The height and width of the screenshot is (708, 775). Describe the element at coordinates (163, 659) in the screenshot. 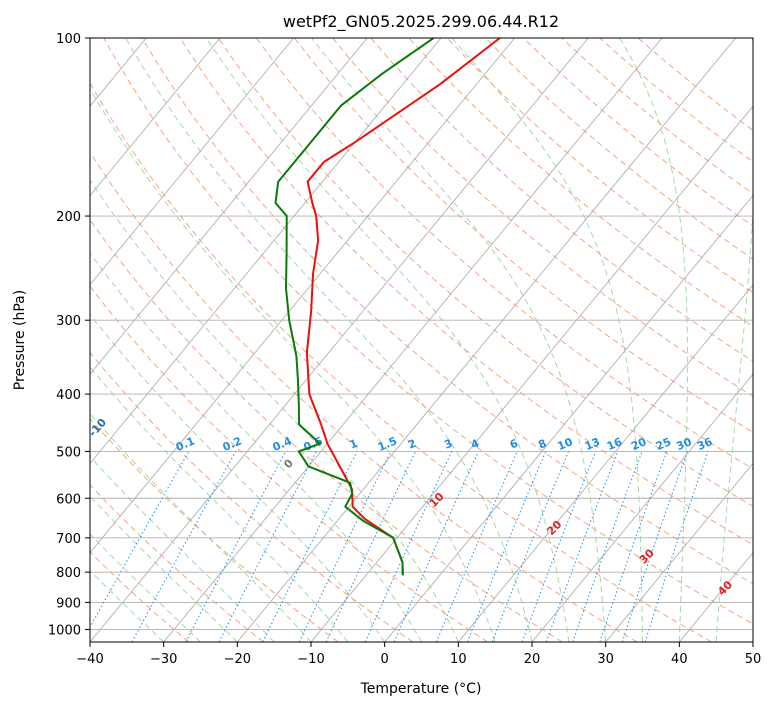

I see `x-tick-label: −30` at that location.